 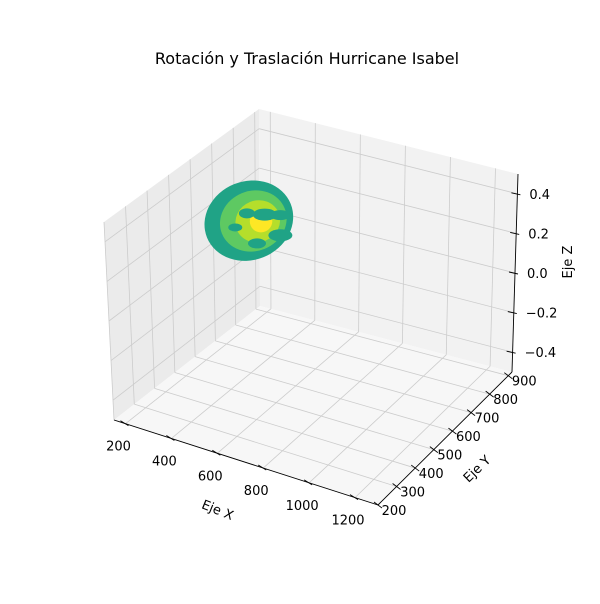 What do you see at coordinates (217, 511) in the screenshot?
I see `x-axis-label: Eje X` at bounding box center [217, 511].